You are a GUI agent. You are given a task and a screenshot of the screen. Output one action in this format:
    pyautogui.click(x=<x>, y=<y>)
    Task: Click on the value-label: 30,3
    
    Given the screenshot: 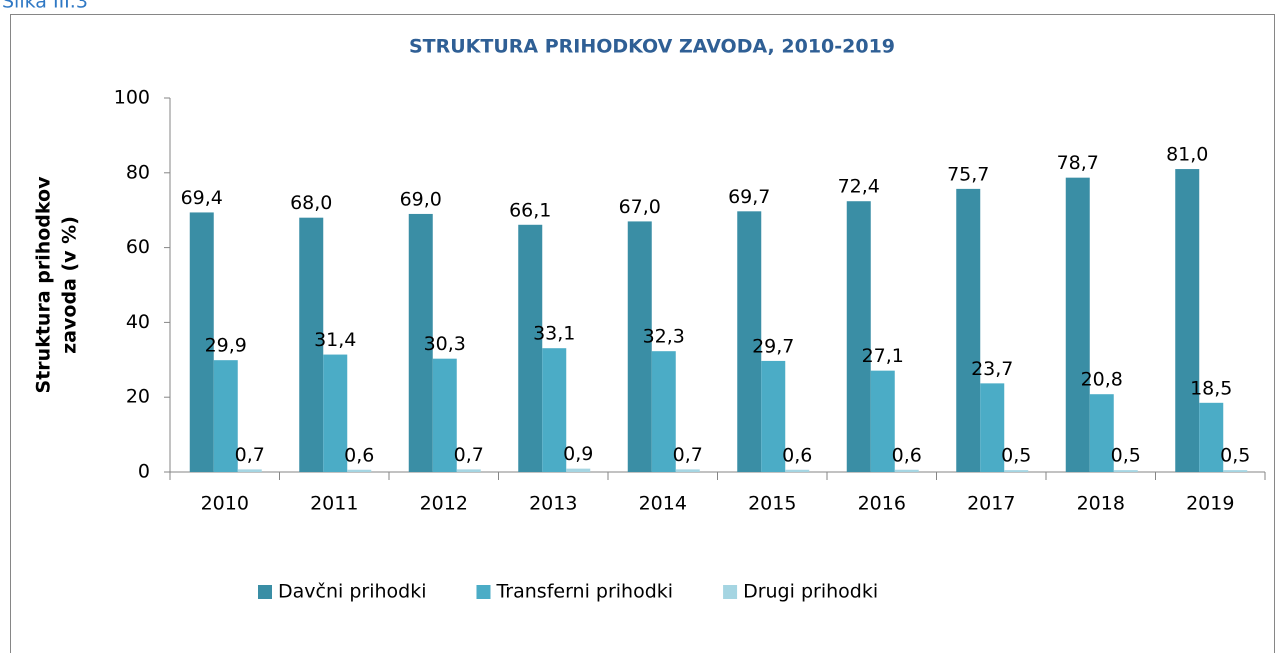 What is the action you would take?
    pyautogui.click(x=445, y=344)
    